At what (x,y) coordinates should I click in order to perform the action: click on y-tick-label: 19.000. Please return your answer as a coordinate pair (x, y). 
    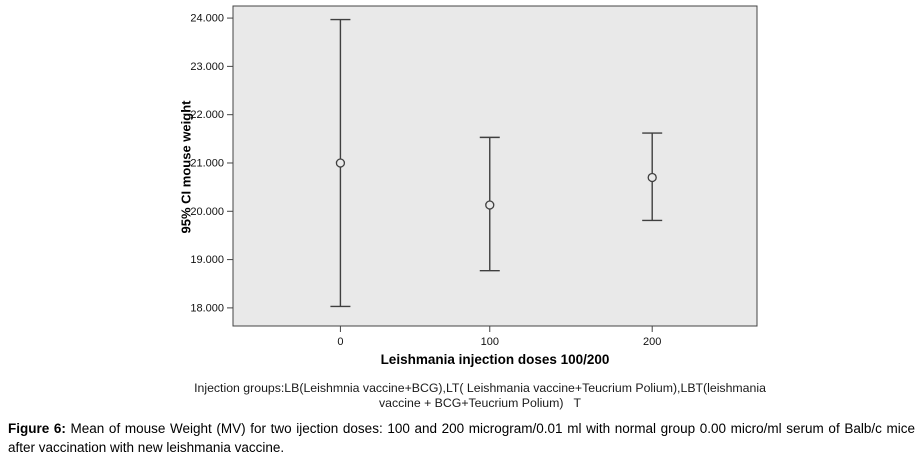
    Looking at the image, I should click on (207, 260).